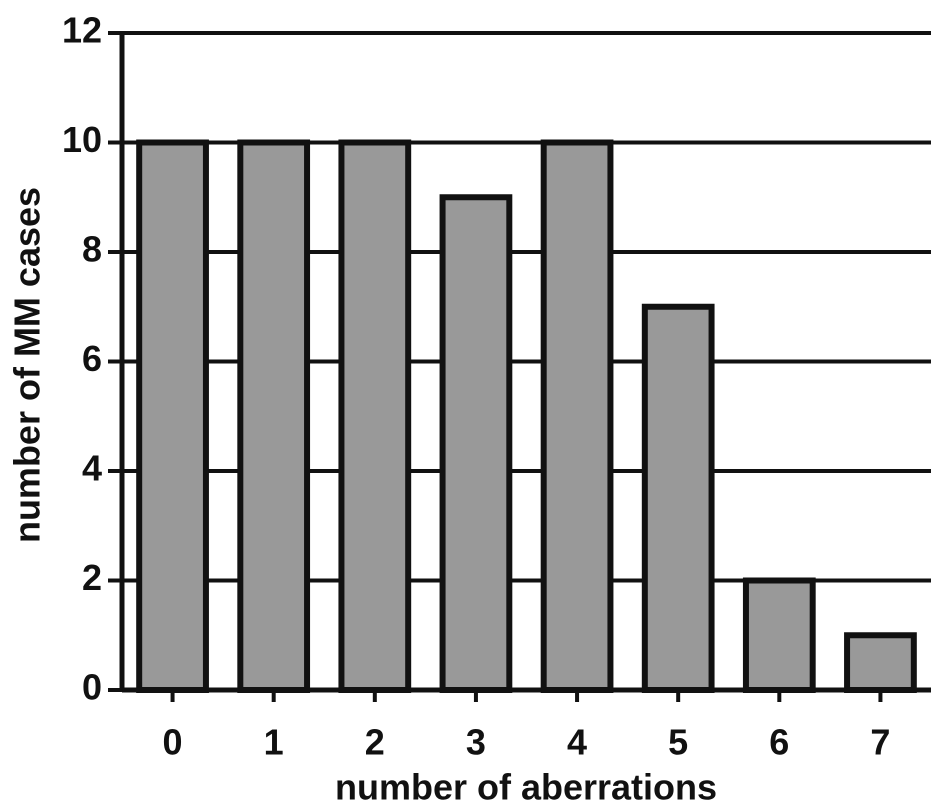 The image size is (931, 811). What do you see at coordinates (173, 742) in the screenshot?
I see `x-tick-label: 0` at bounding box center [173, 742].